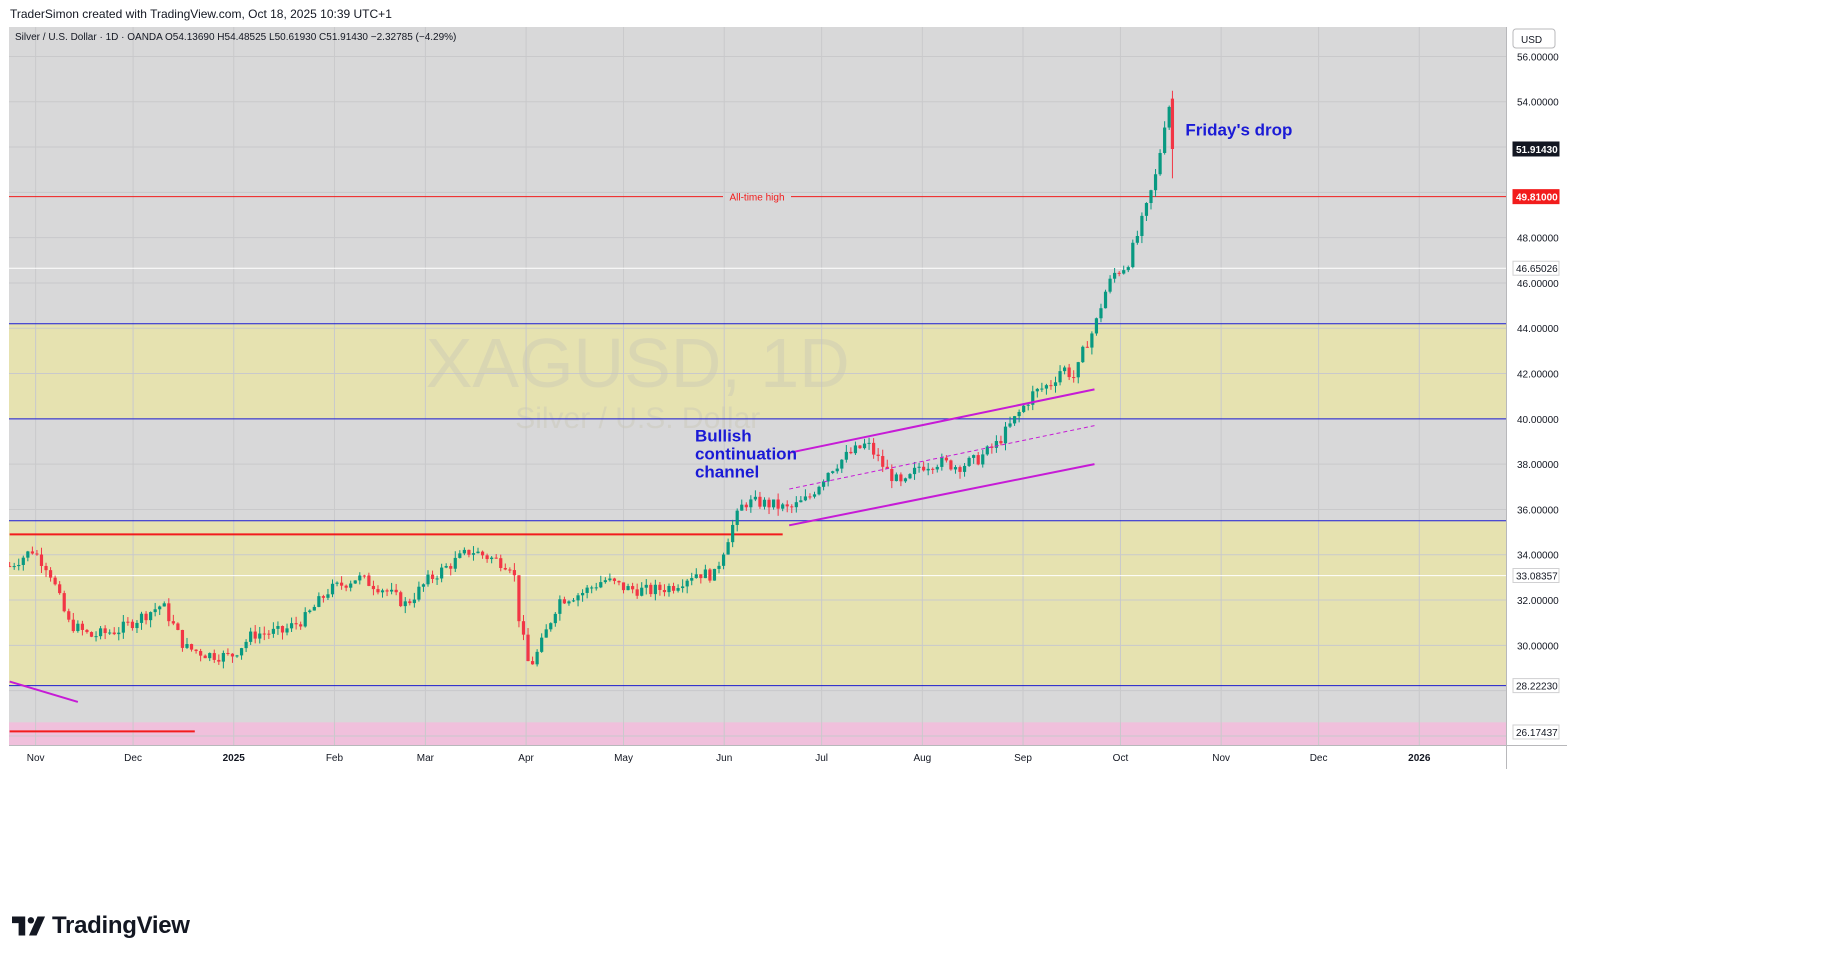  Describe the element at coordinates (1221, 758) in the screenshot. I see `x-tick-label: Nov` at that location.